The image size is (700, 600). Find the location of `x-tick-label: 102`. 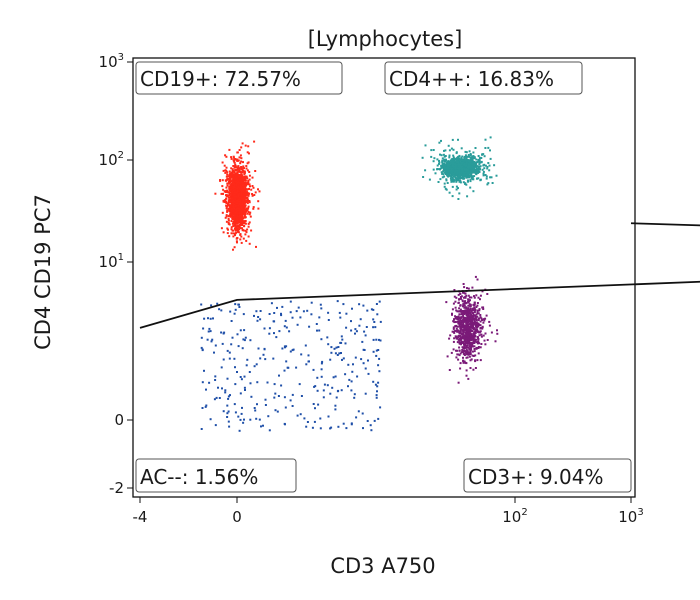

x-tick-label: 102 is located at coordinates (514, 516).